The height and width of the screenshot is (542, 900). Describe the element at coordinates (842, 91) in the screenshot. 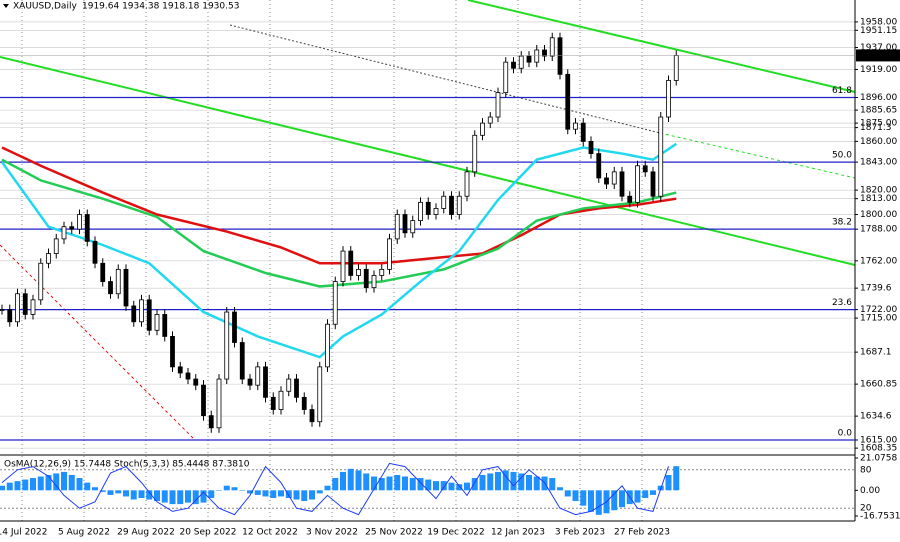

I see `fib-label: 61.8` at that location.